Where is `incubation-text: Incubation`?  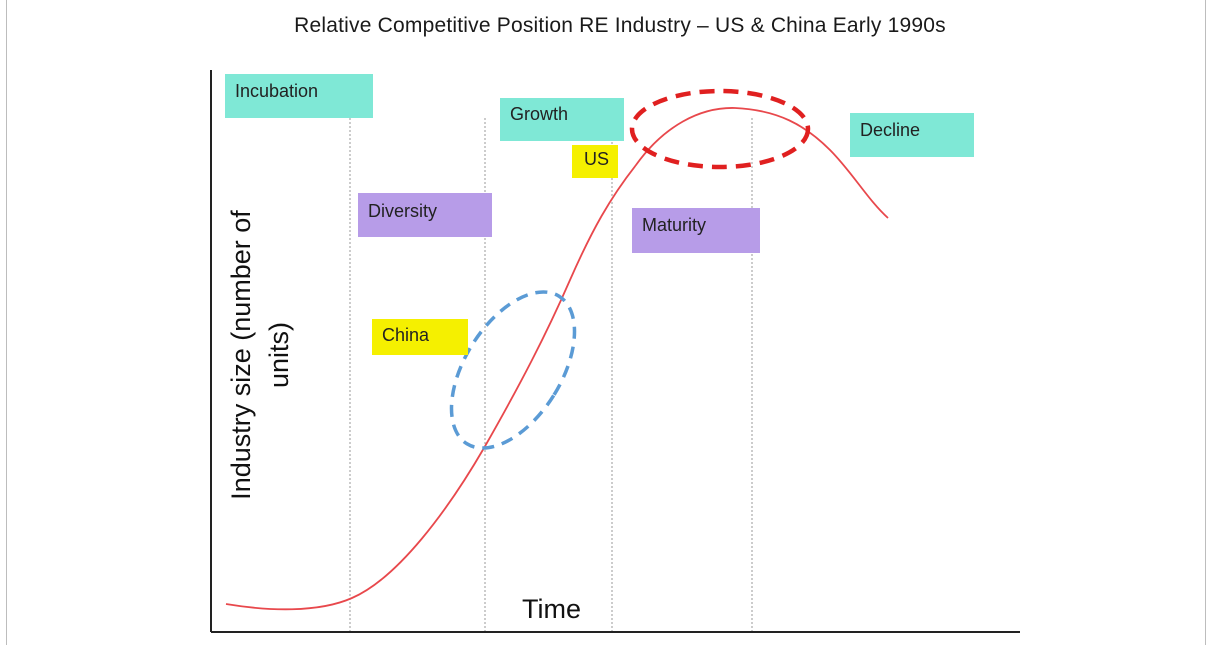
incubation-text: Incubation is located at coordinates (277, 91).